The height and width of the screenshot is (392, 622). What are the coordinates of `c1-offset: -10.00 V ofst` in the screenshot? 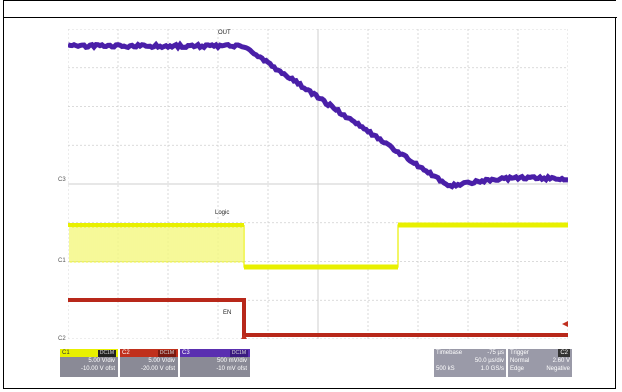 It's located at (89, 369).